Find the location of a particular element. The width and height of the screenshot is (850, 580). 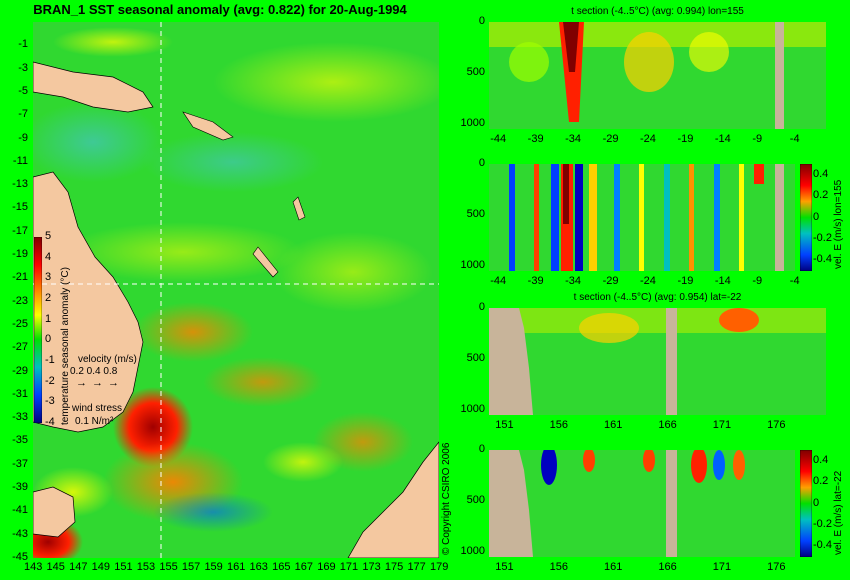

wind-legend-label: wind stress is located at coordinates (97, 408).